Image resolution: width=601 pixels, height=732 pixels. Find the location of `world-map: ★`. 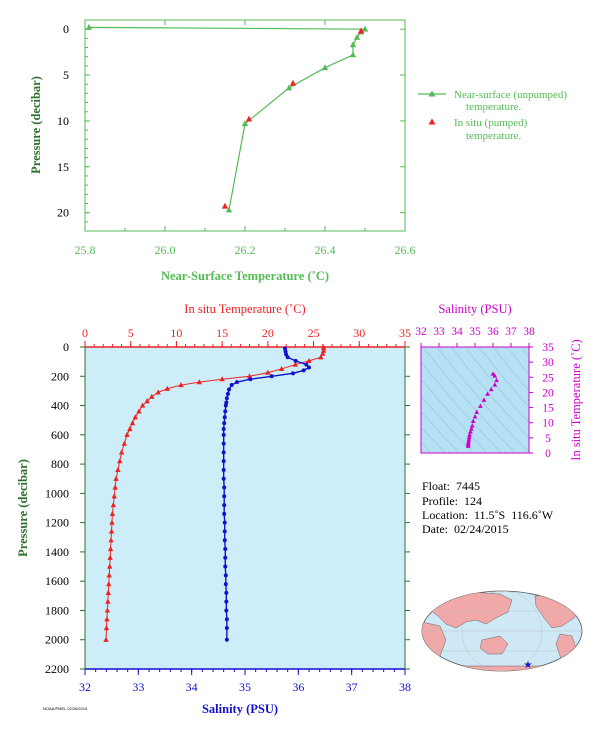

world-map: ★ is located at coordinates (502, 631).